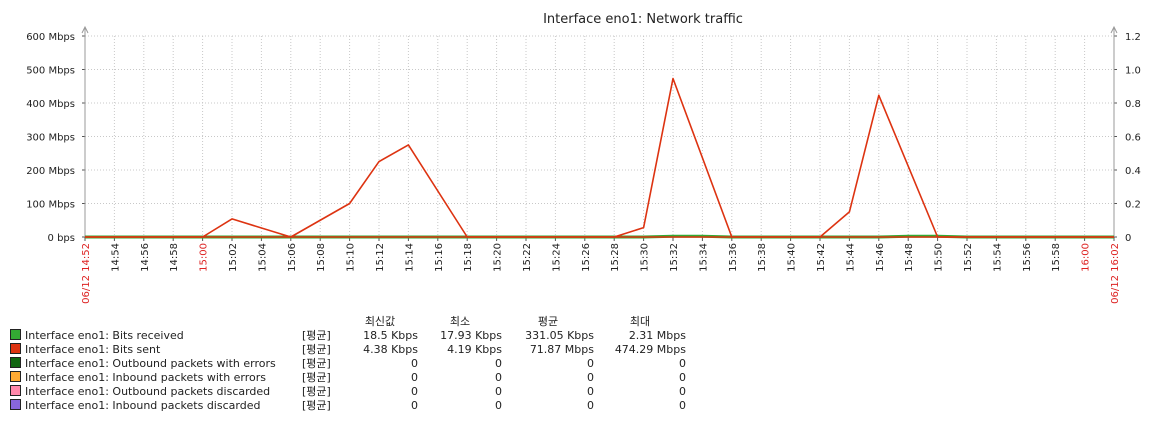  Describe the element at coordinates (104, 335) in the screenshot. I see `legend-series-name: Interface eno1: Bits received` at that location.